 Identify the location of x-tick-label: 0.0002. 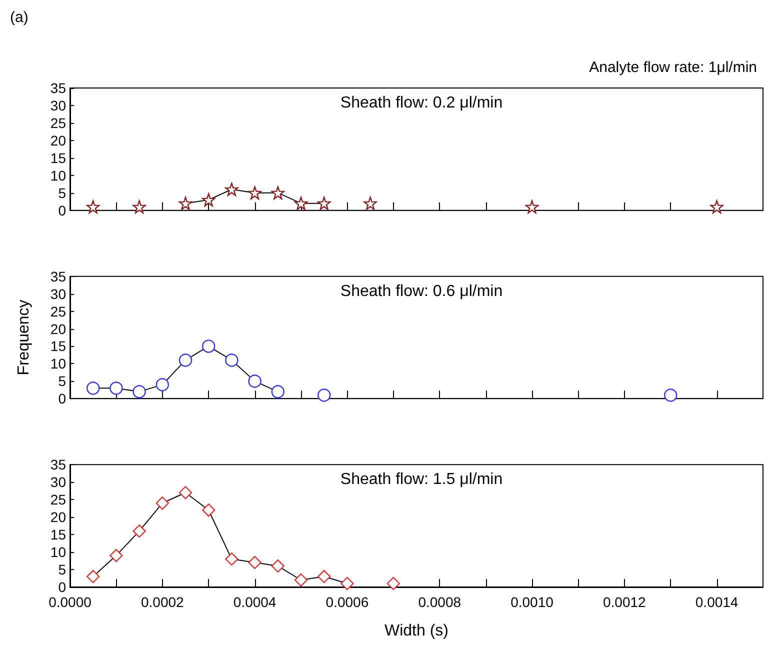
(162, 602).